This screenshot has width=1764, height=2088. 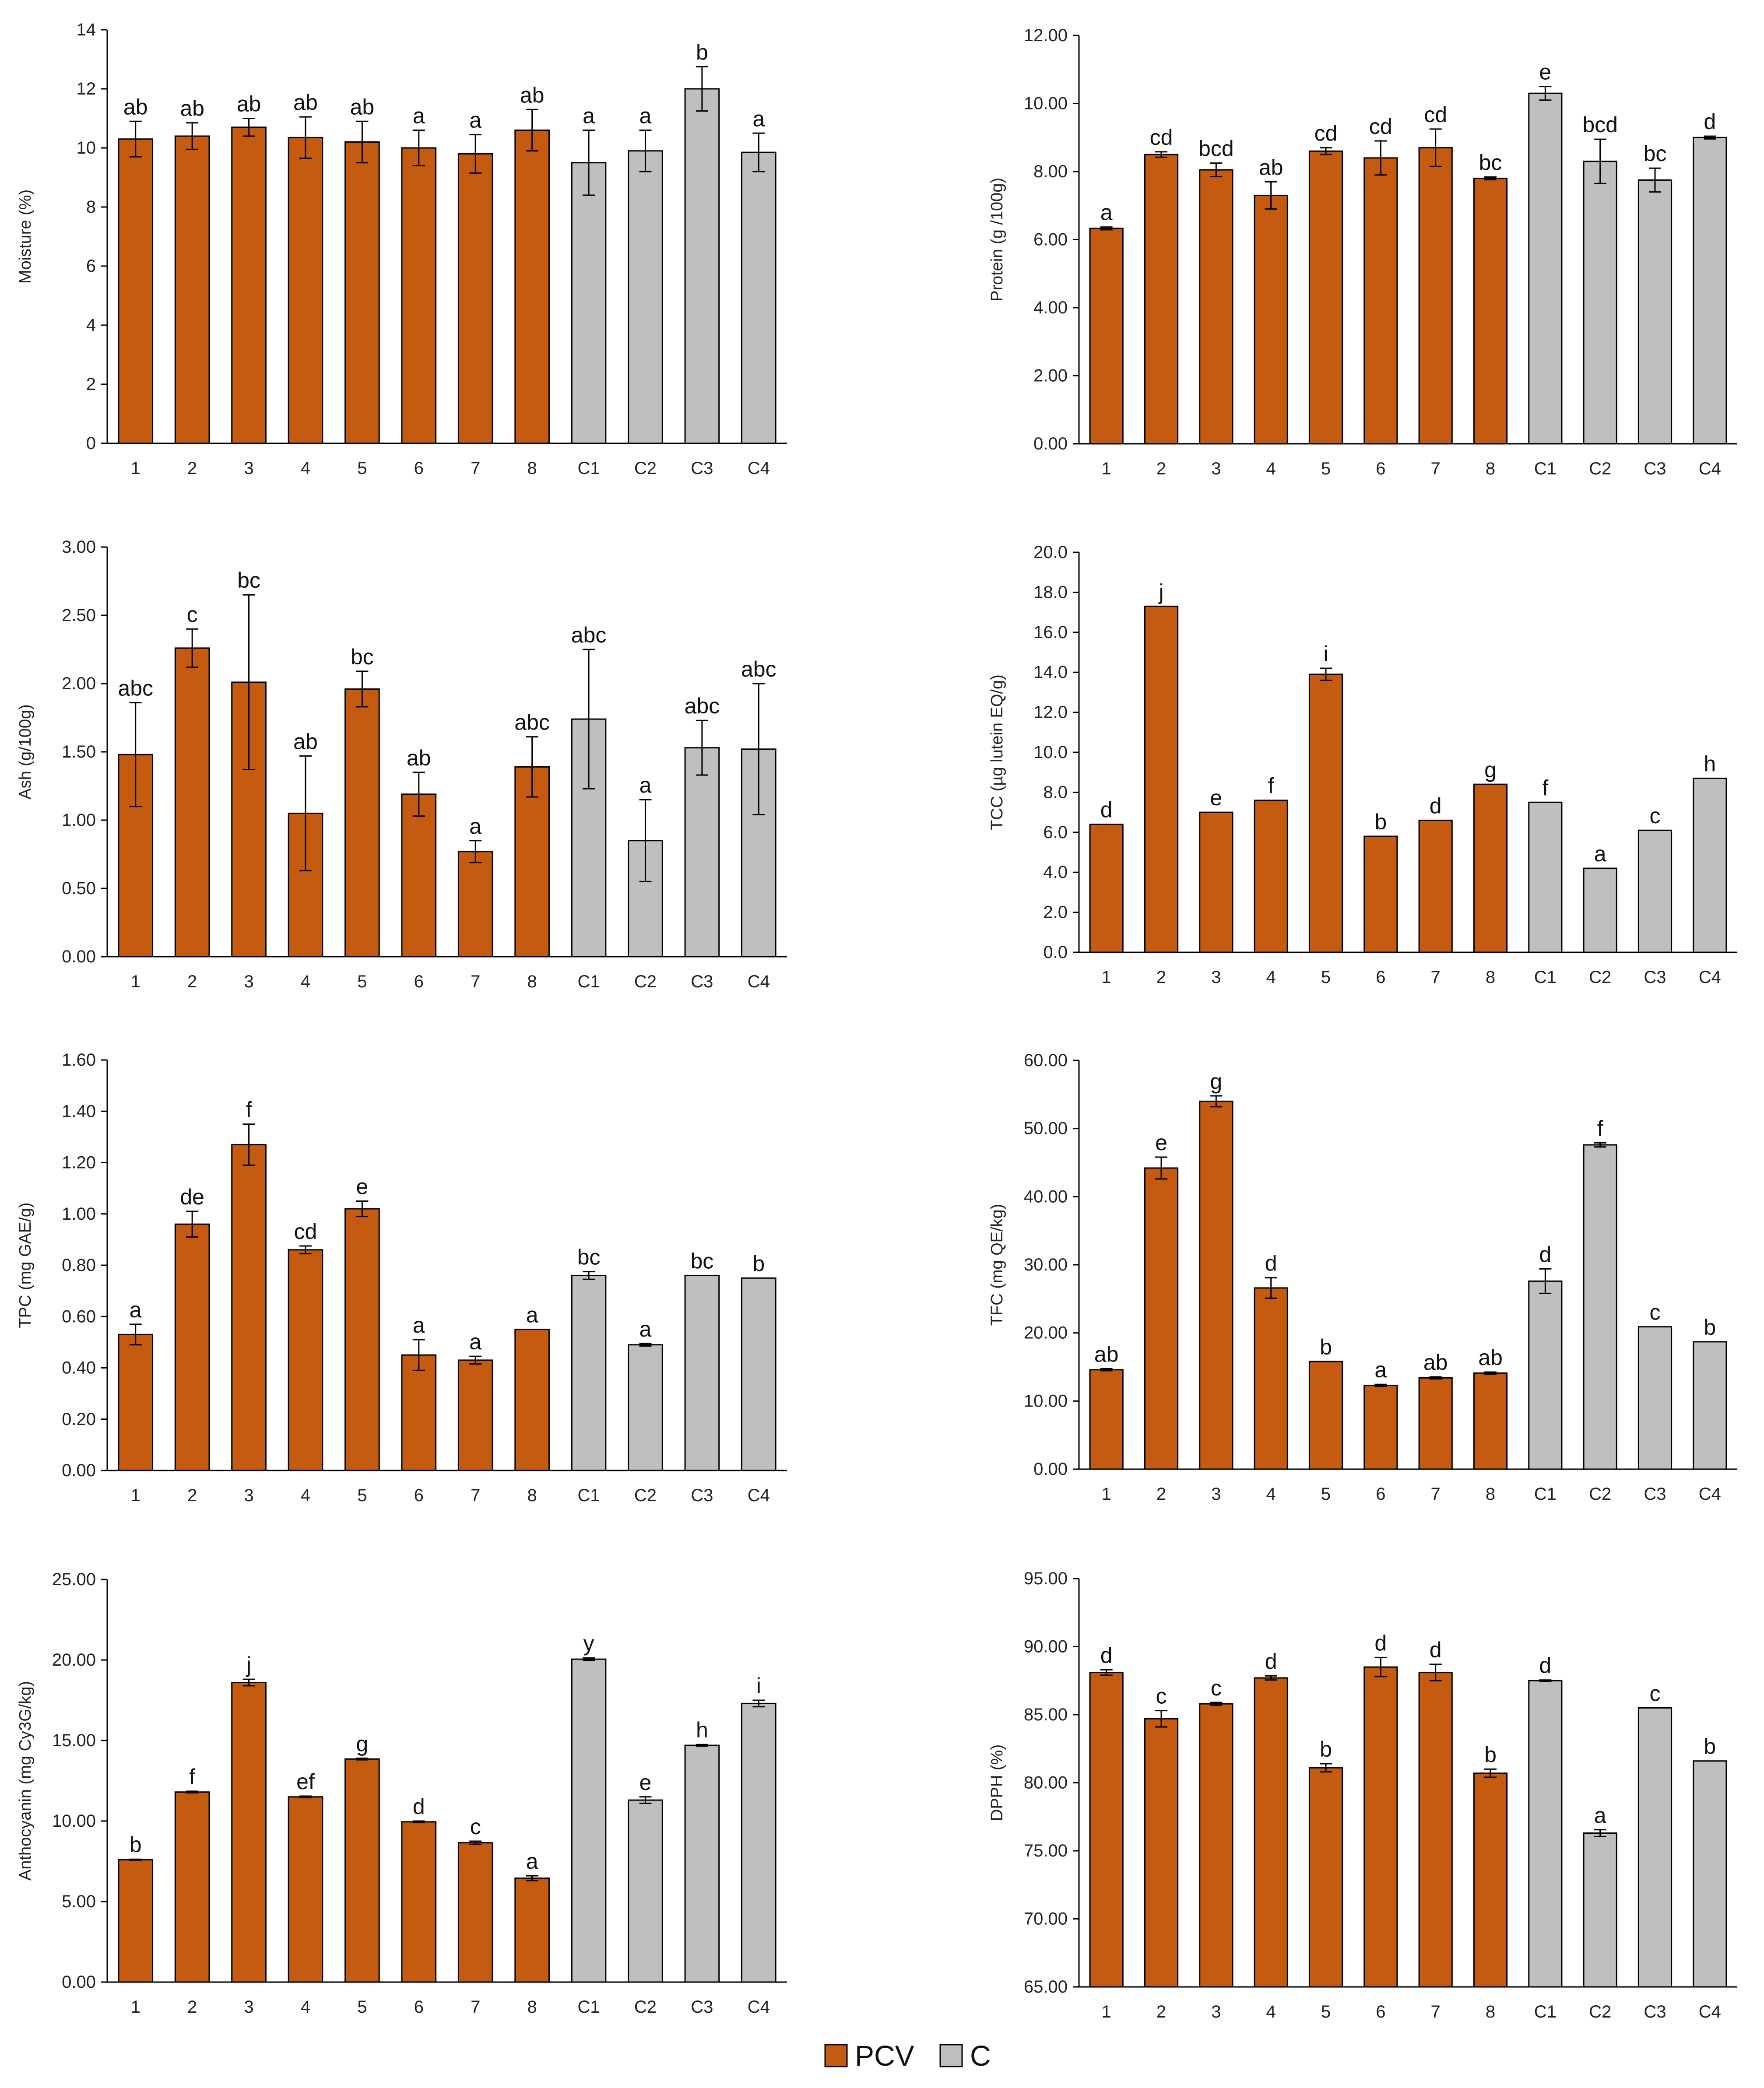 I want to click on y-axis-label: Moisture (%), so click(x=26, y=236).